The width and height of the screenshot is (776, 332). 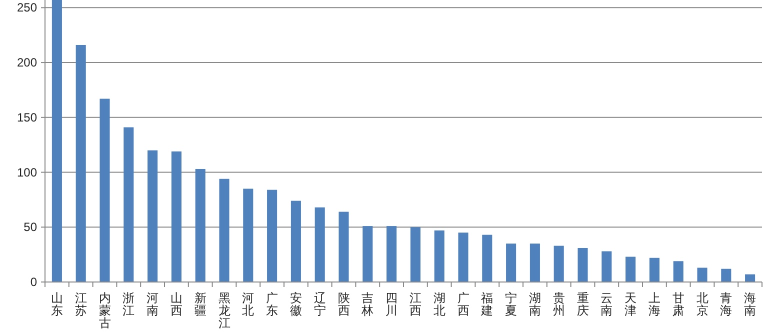 I want to click on x-tick-label: 黑龙江, so click(x=224, y=310).